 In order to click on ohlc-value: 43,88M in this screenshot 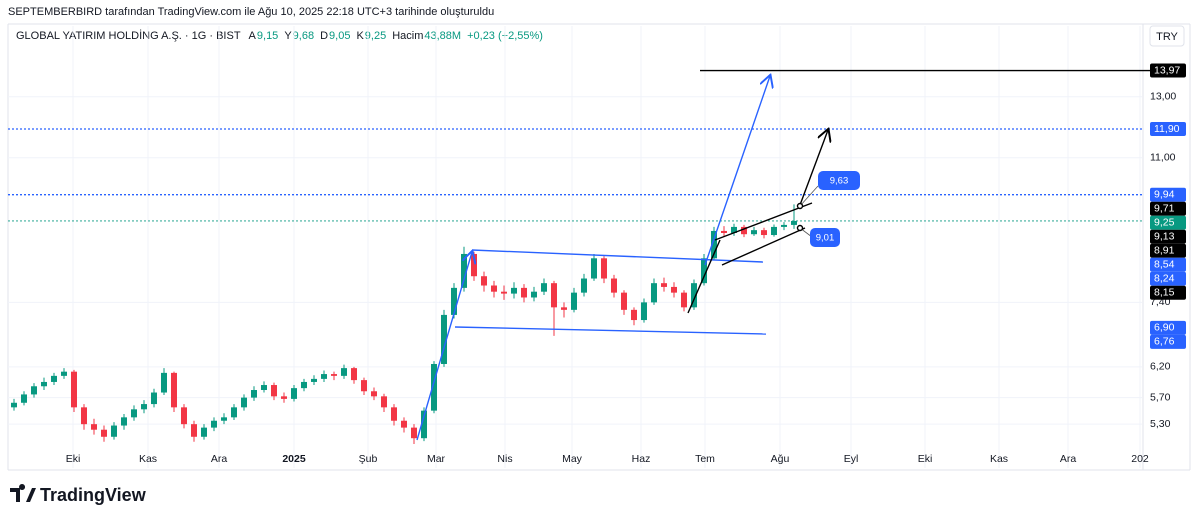, I will do `click(442, 36)`.